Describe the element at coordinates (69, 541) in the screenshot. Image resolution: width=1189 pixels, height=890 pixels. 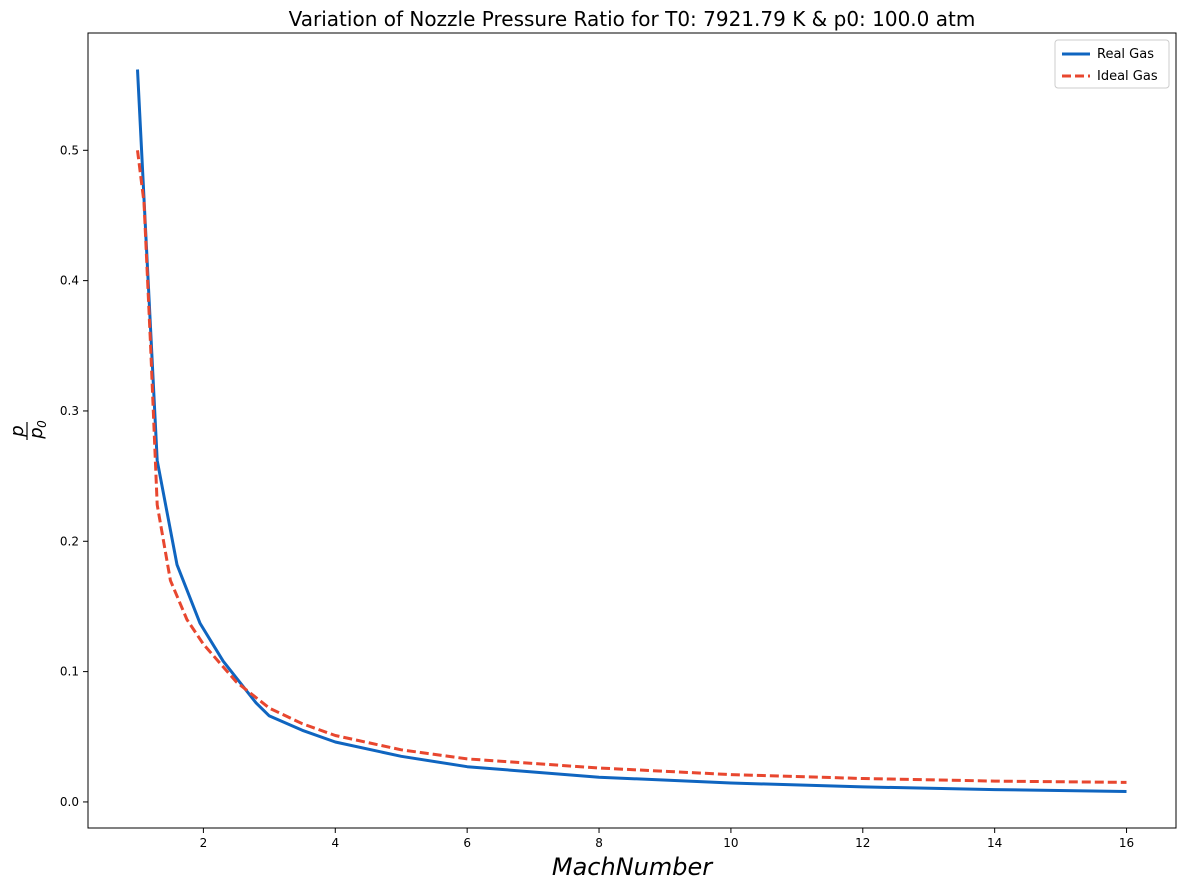
I see `y-tick-label: 0.2` at that location.